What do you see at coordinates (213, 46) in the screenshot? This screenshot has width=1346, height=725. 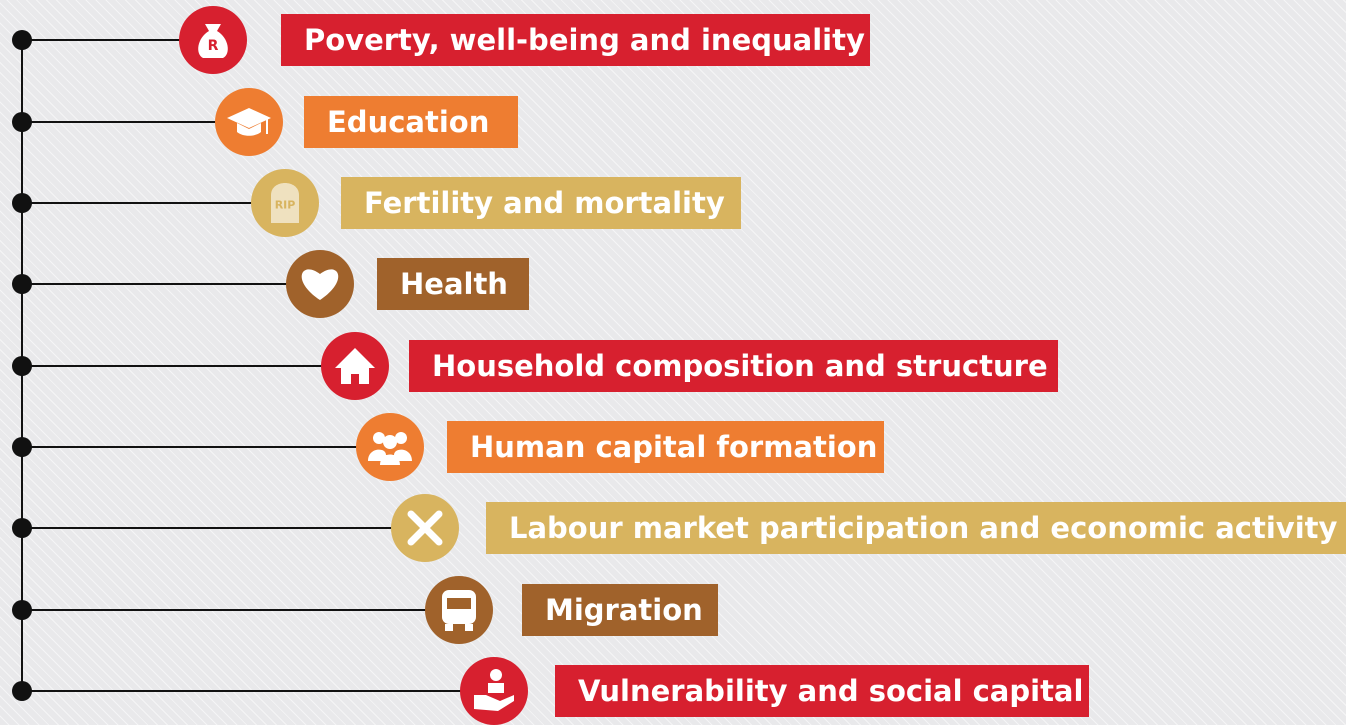 I see `icon-text: R` at bounding box center [213, 46].